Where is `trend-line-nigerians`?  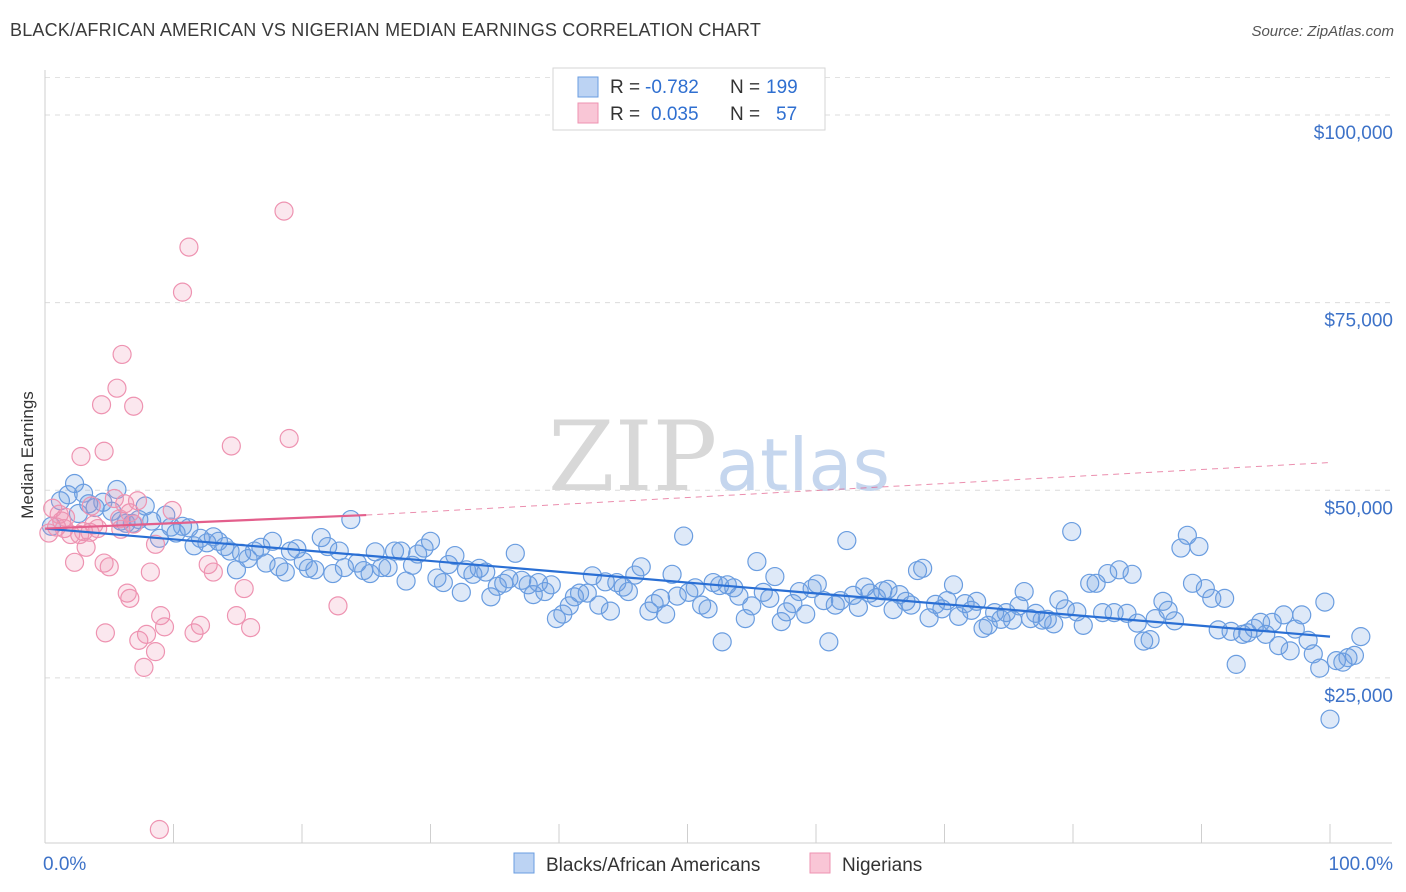
trend-line-nigerians is located at coordinates (205, 521).